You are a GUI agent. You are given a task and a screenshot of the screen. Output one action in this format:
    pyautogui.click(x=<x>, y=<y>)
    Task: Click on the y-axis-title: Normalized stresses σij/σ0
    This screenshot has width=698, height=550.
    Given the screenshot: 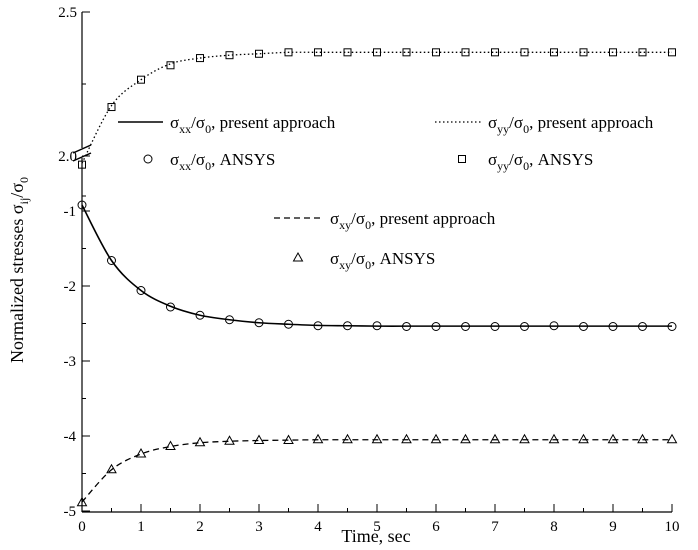 What is the action you would take?
    pyautogui.click(x=19, y=270)
    